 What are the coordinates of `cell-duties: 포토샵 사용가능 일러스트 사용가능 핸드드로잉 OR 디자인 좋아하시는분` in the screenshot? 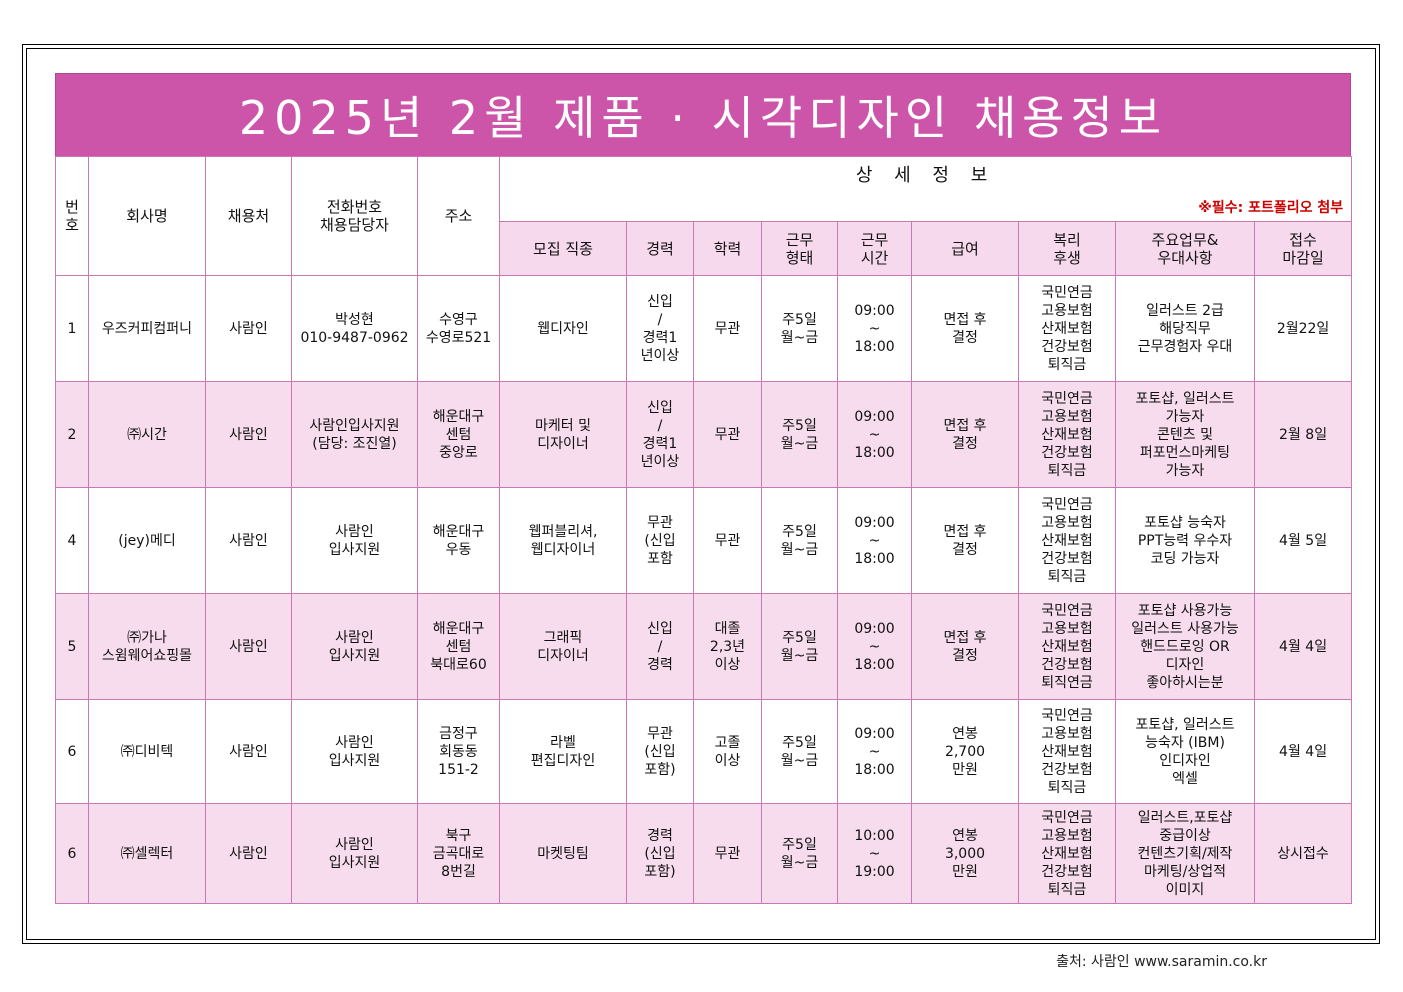 It's located at (1185, 646).